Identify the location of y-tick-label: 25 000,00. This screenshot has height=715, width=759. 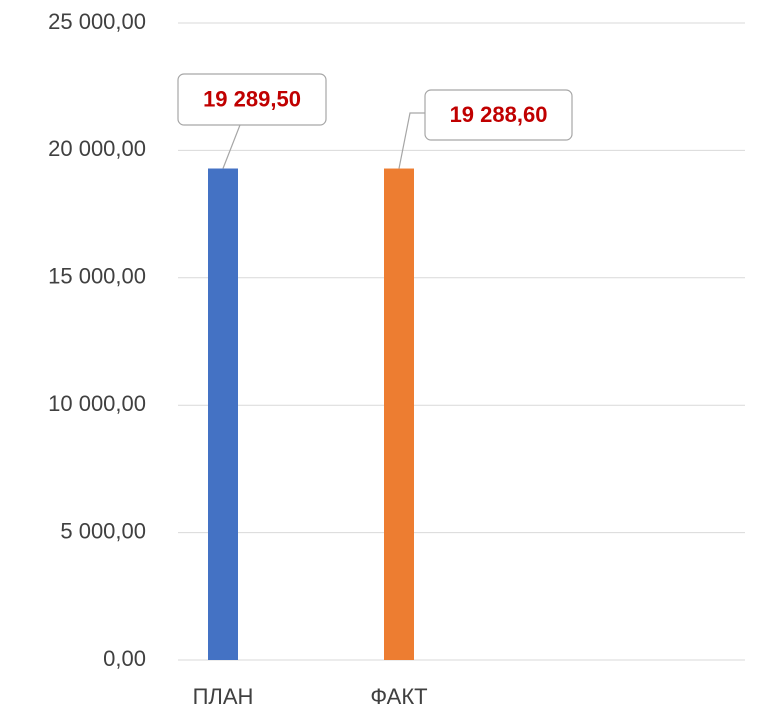
(97, 21).